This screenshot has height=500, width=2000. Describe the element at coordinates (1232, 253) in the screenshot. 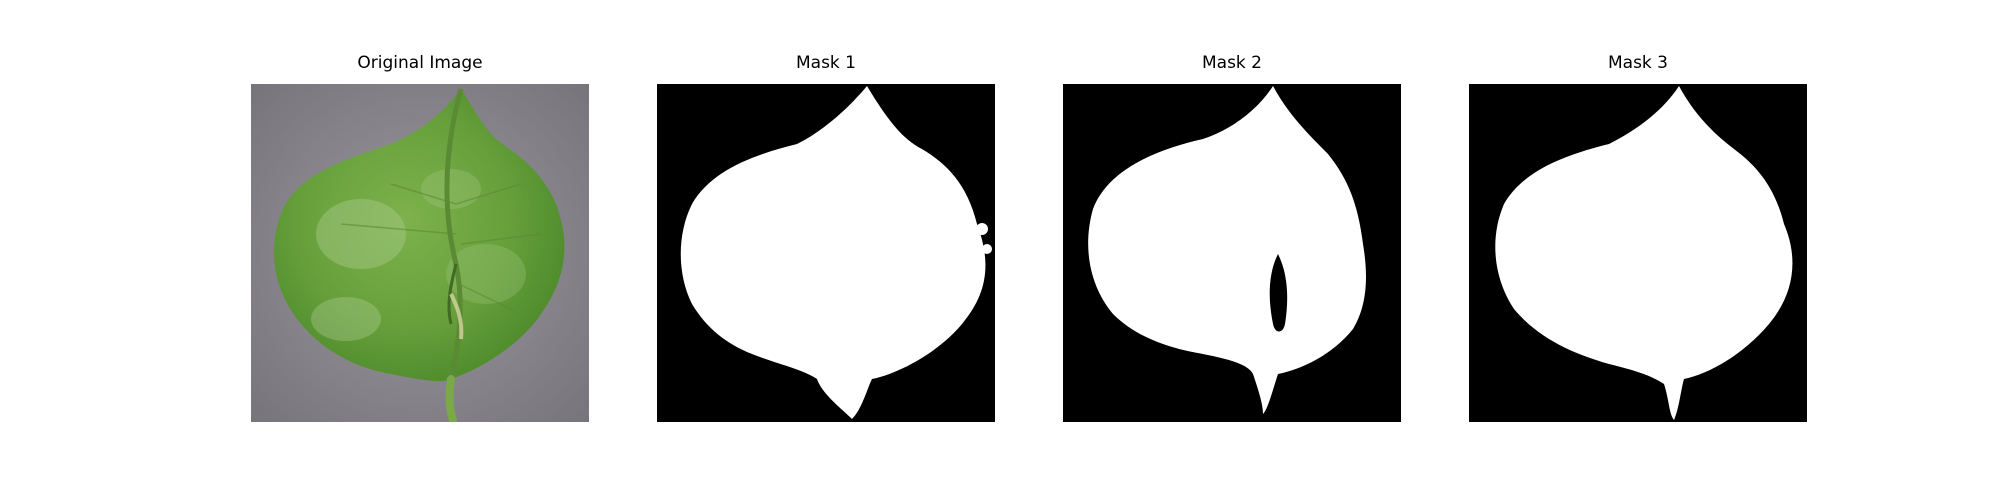

I see `mask-2-image` at that location.